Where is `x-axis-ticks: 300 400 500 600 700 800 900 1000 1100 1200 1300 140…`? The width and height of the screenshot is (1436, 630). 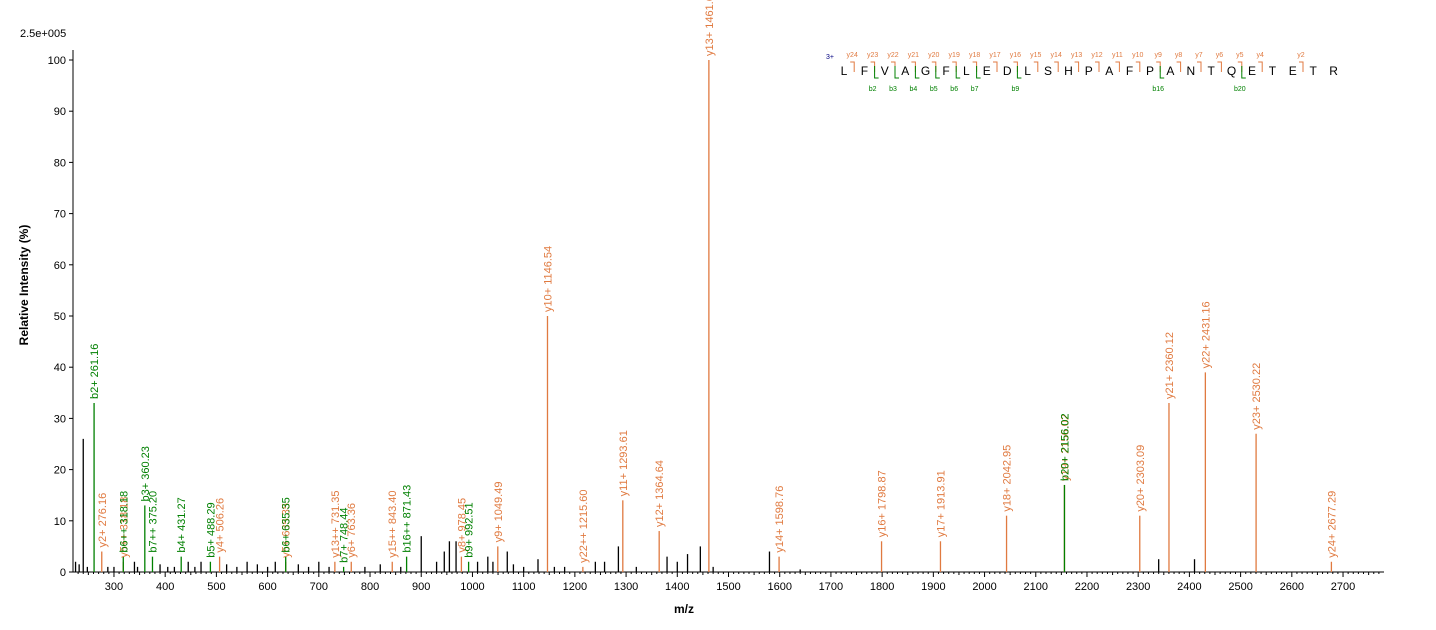 x-axis-ticks: 300 400 500 600 700 800 900 1000 1100 1200 1300 140… is located at coordinates (728, 582).